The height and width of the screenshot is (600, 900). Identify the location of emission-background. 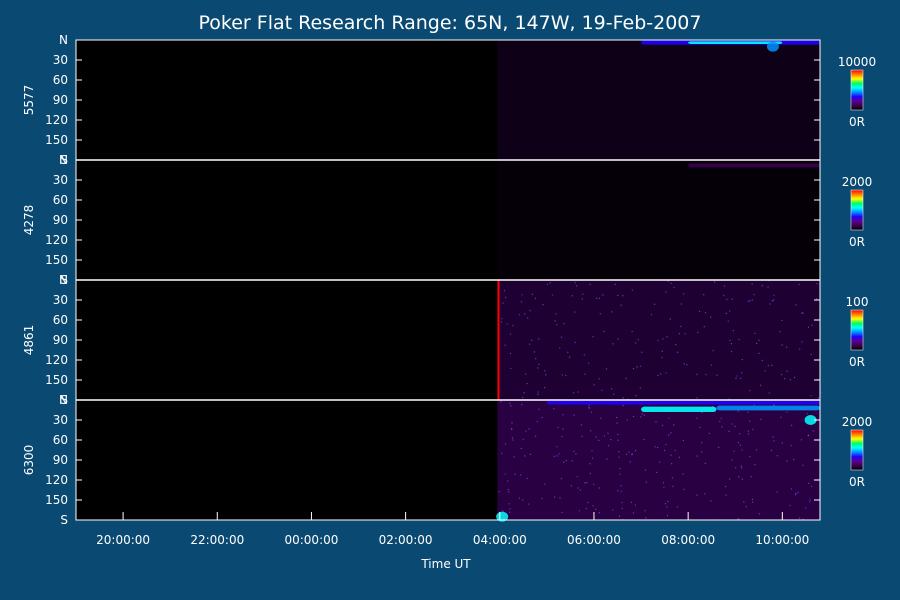
(658, 220).